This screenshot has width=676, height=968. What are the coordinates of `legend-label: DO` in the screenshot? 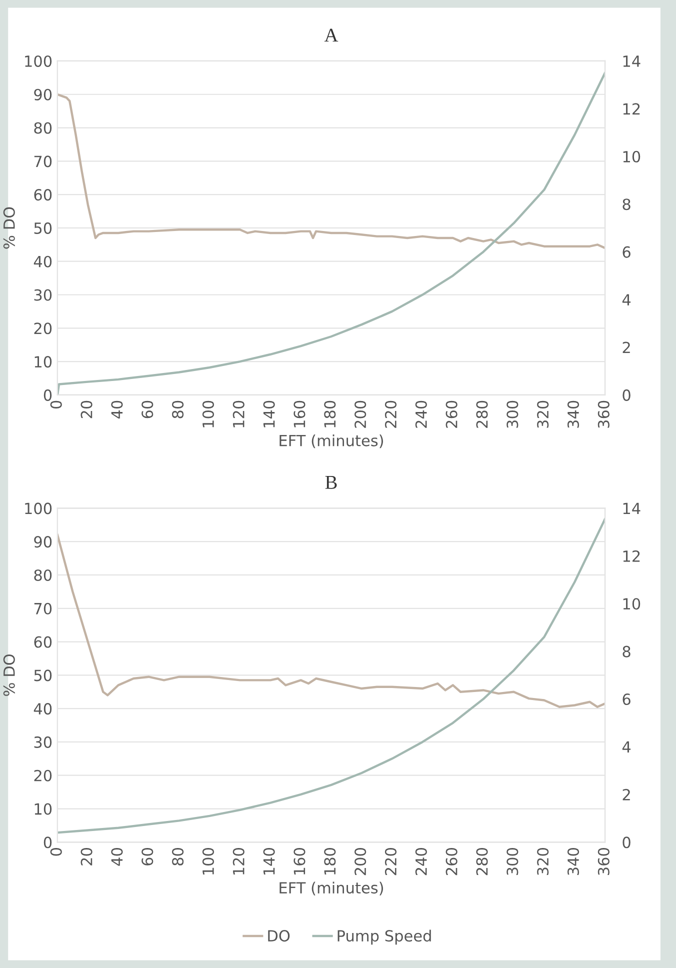 It's located at (279, 936).